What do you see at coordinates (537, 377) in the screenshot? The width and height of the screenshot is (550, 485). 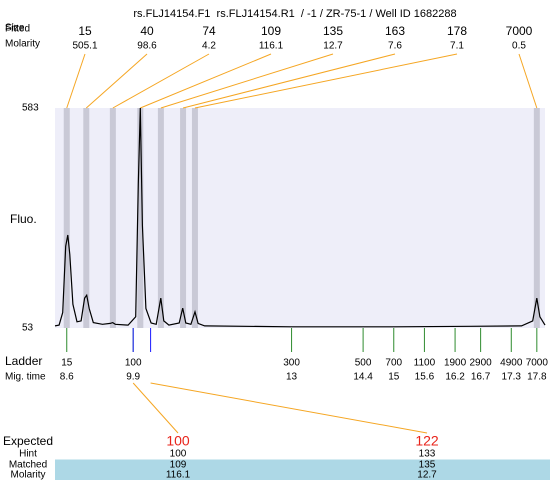 I see `mig-time: 17.8` at bounding box center [537, 377].